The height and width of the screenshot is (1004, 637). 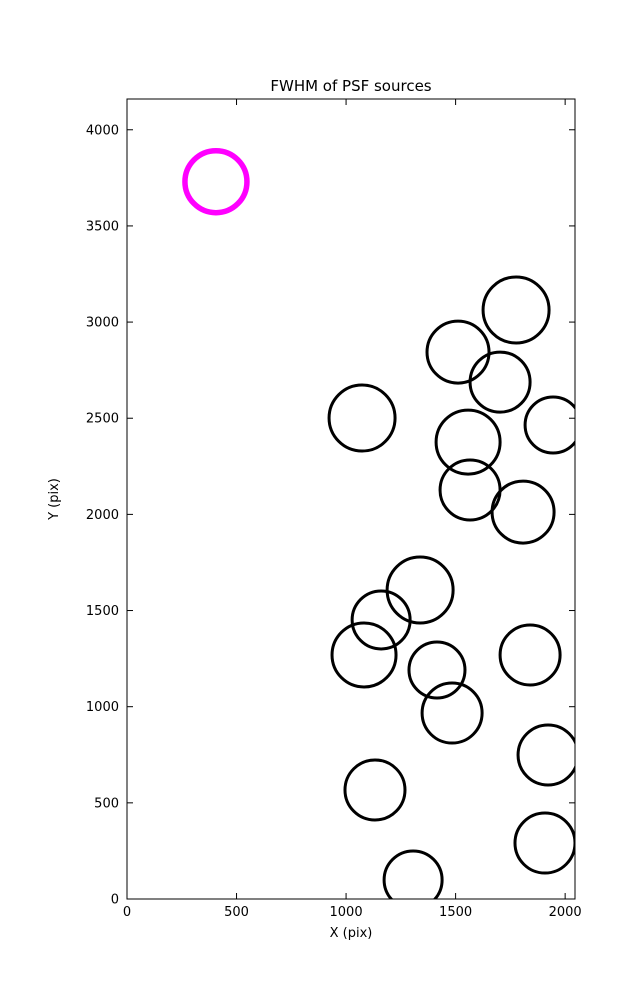 What do you see at coordinates (455, 912) in the screenshot?
I see `x-tick-label: 1500` at bounding box center [455, 912].